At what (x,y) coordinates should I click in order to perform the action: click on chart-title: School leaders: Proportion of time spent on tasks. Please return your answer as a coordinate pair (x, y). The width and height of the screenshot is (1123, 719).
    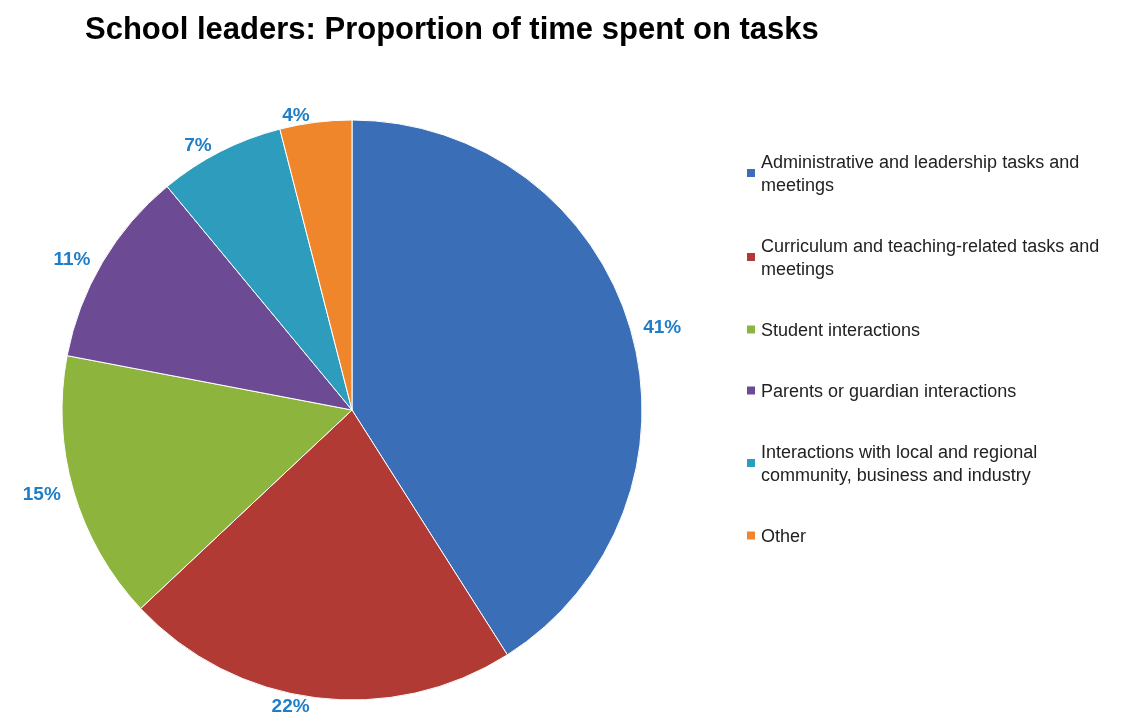
    Looking at the image, I should click on (452, 28).